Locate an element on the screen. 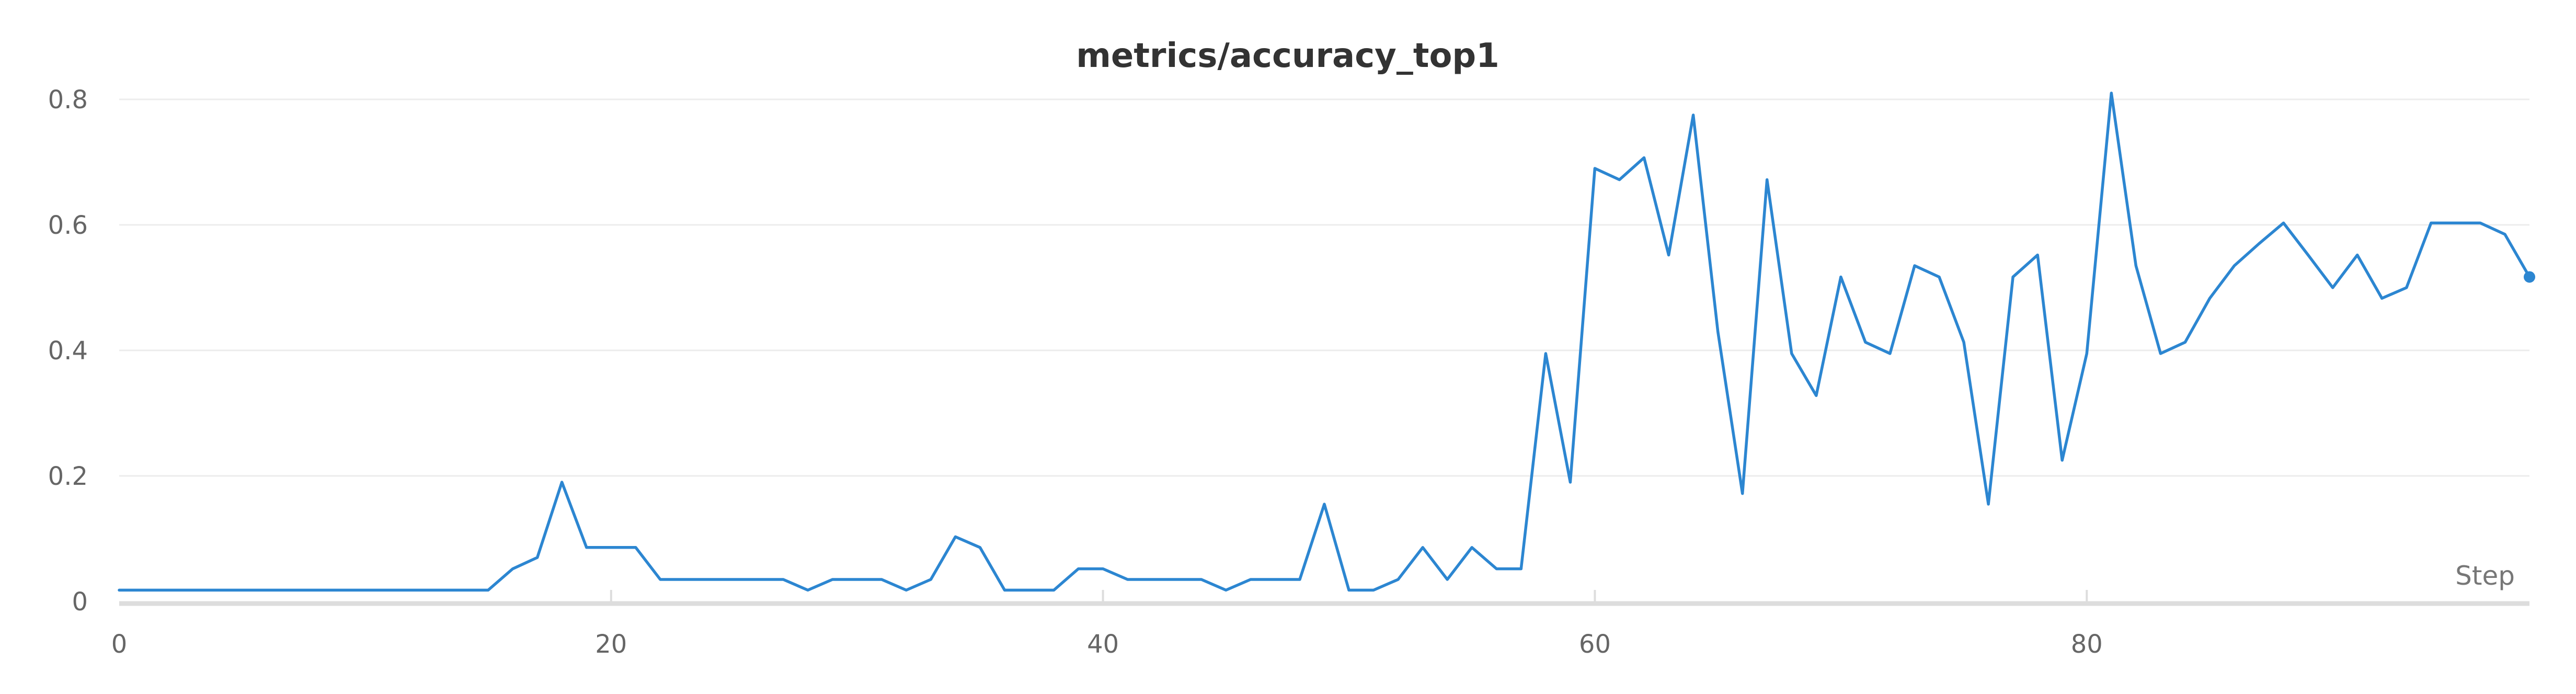 The width and height of the screenshot is (2576, 694). x-axis-label: Step is located at coordinates (2485, 576).